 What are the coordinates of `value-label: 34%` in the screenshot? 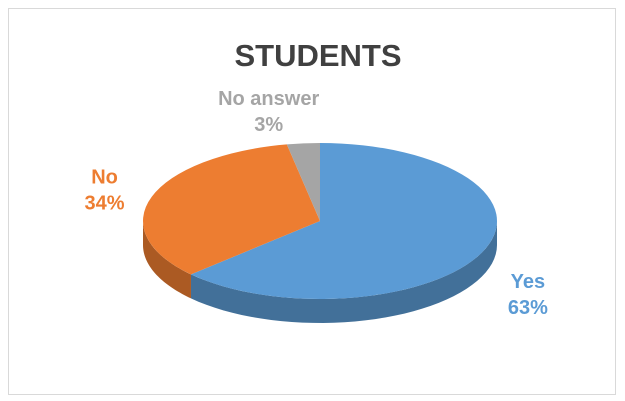 It's located at (105, 203).